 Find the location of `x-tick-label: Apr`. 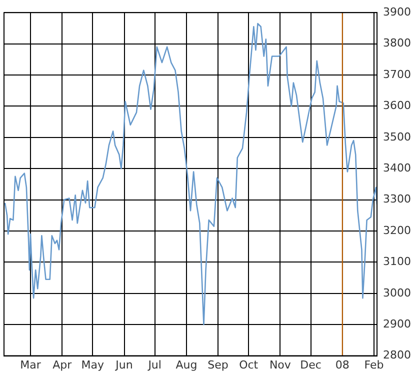

x-tick-label: Apr is located at coordinates (62, 365).